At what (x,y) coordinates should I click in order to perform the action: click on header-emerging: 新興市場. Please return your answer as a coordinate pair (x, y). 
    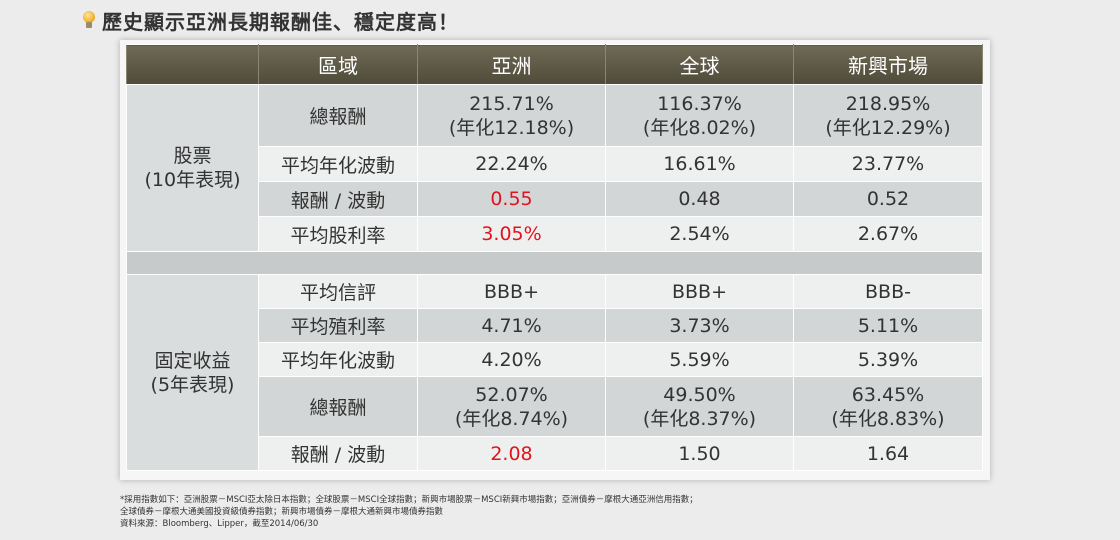
    Looking at the image, I should click on (888, 64).